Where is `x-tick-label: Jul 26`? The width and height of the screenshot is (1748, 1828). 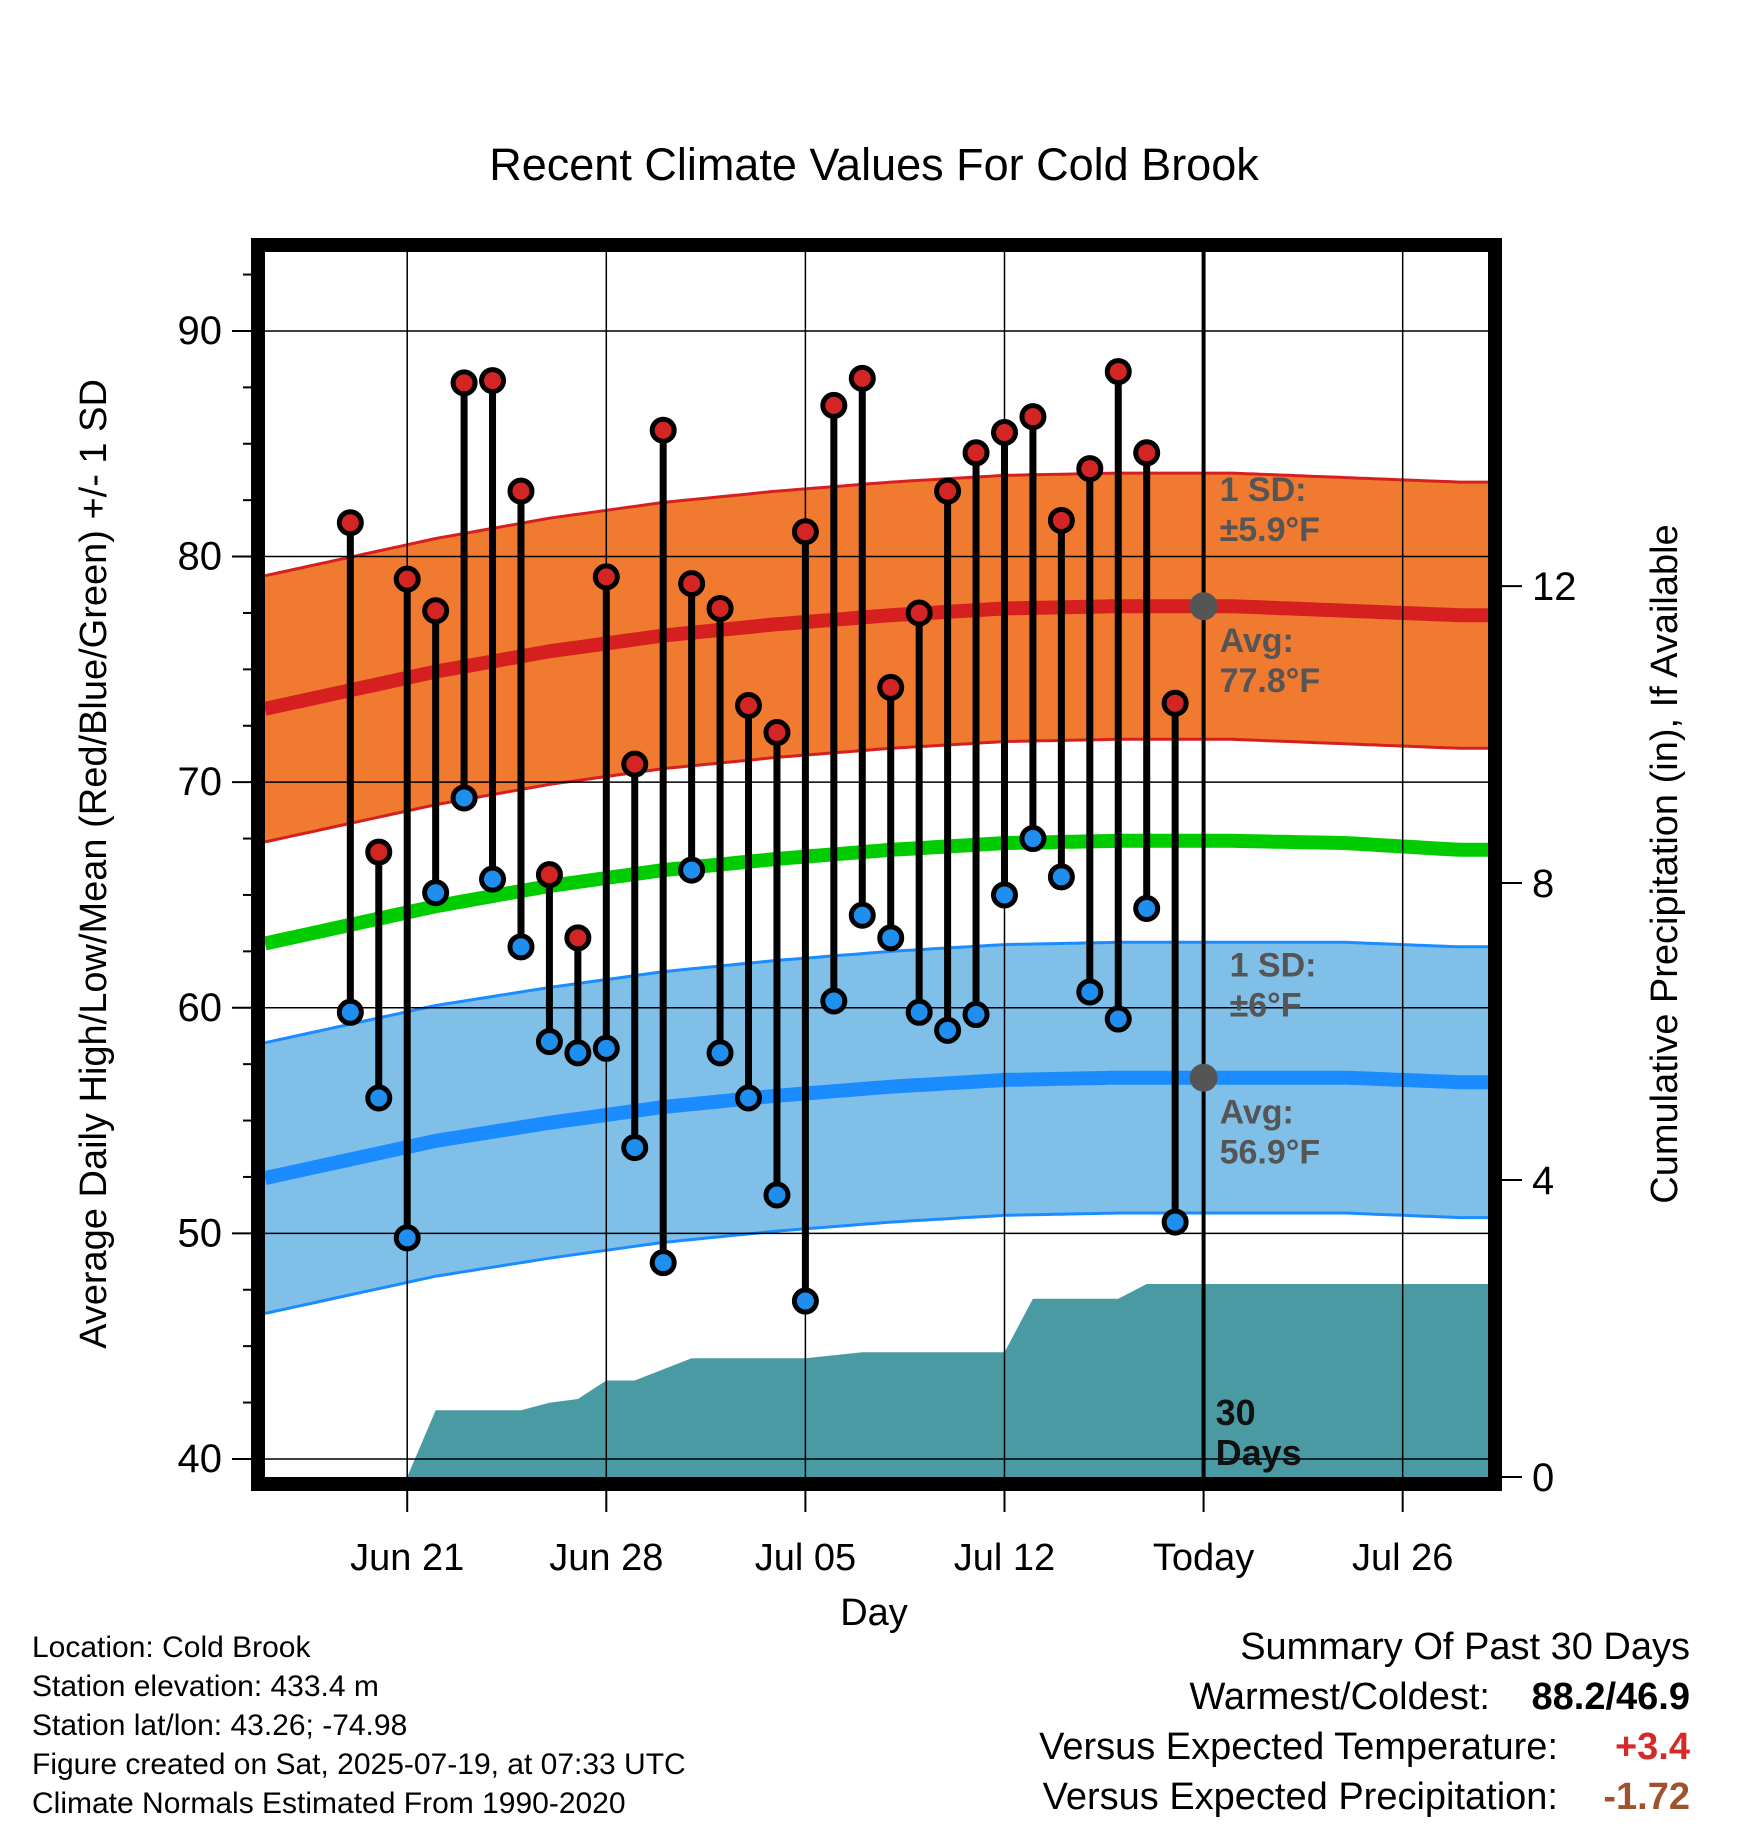 x-tick-label: Jul 26 is located at coordinates (1402, 1558).